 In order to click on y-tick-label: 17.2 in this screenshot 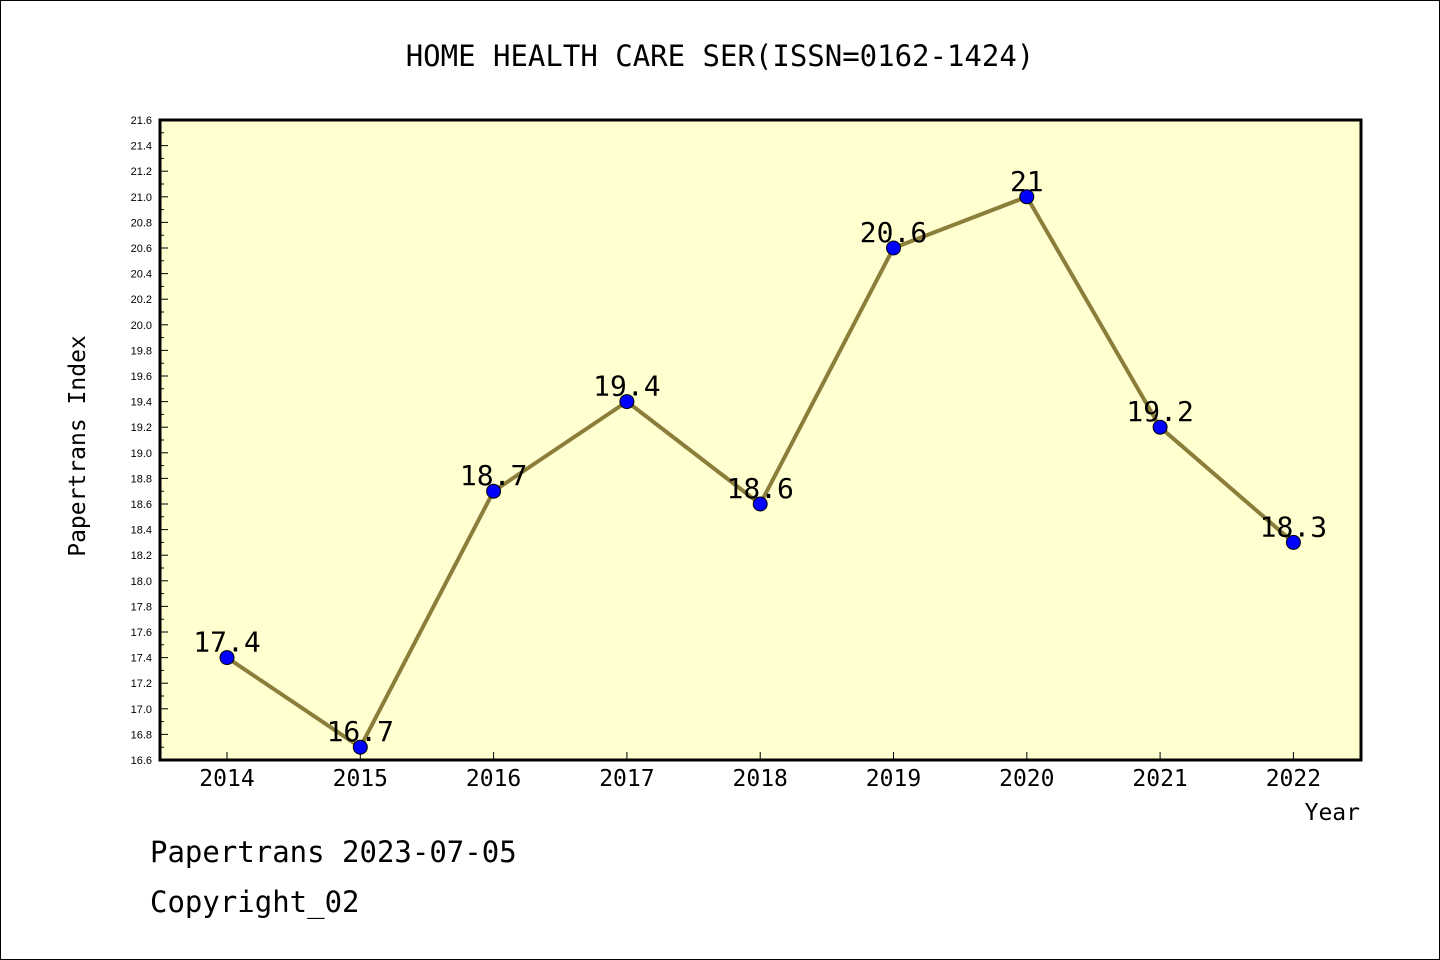, I will do `click(141, 684)`.